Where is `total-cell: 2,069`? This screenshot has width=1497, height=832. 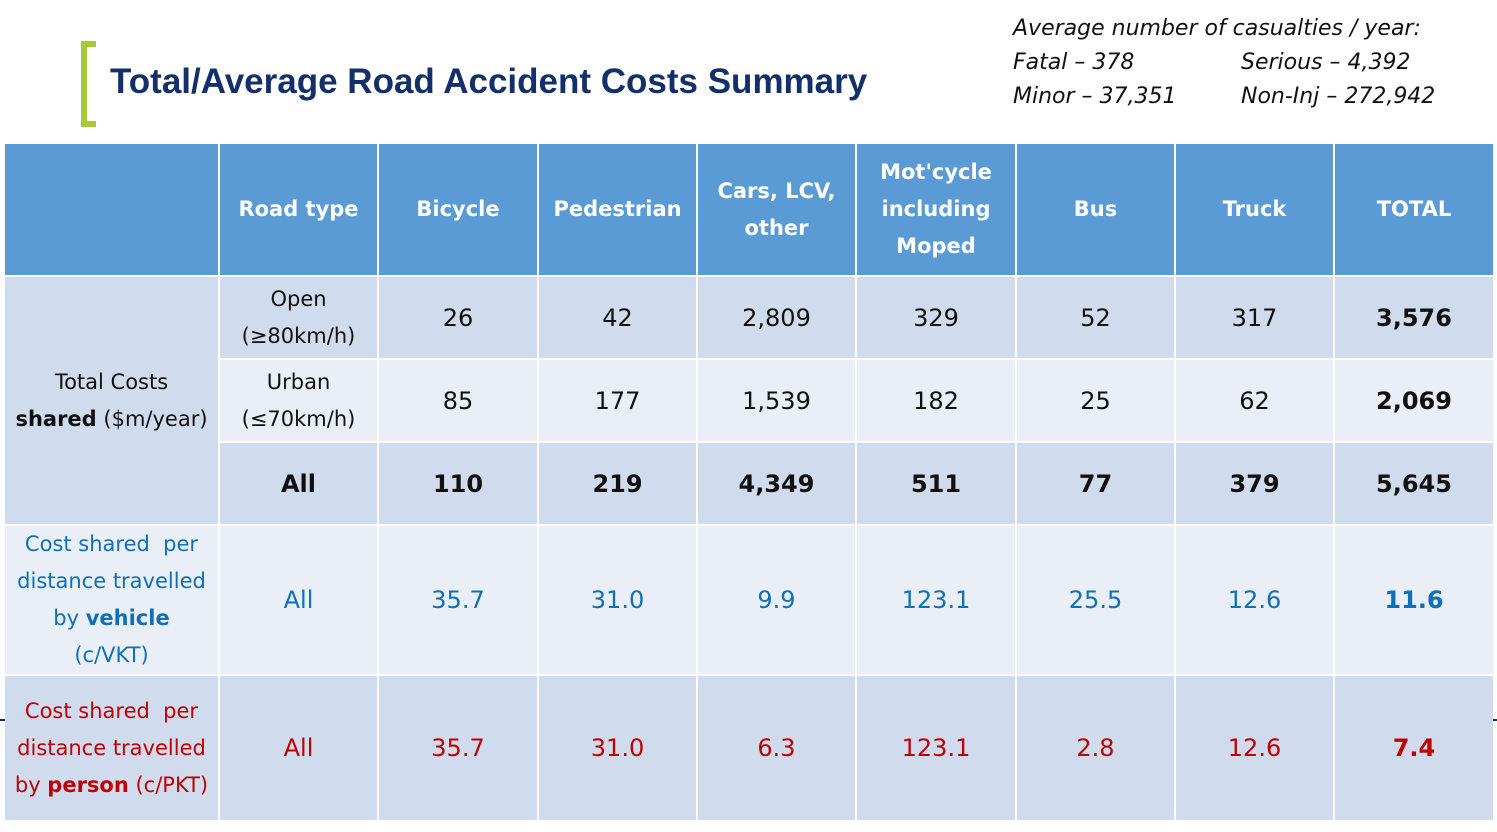 total-cell: 2,069 is located at coordinates (1414, 400).